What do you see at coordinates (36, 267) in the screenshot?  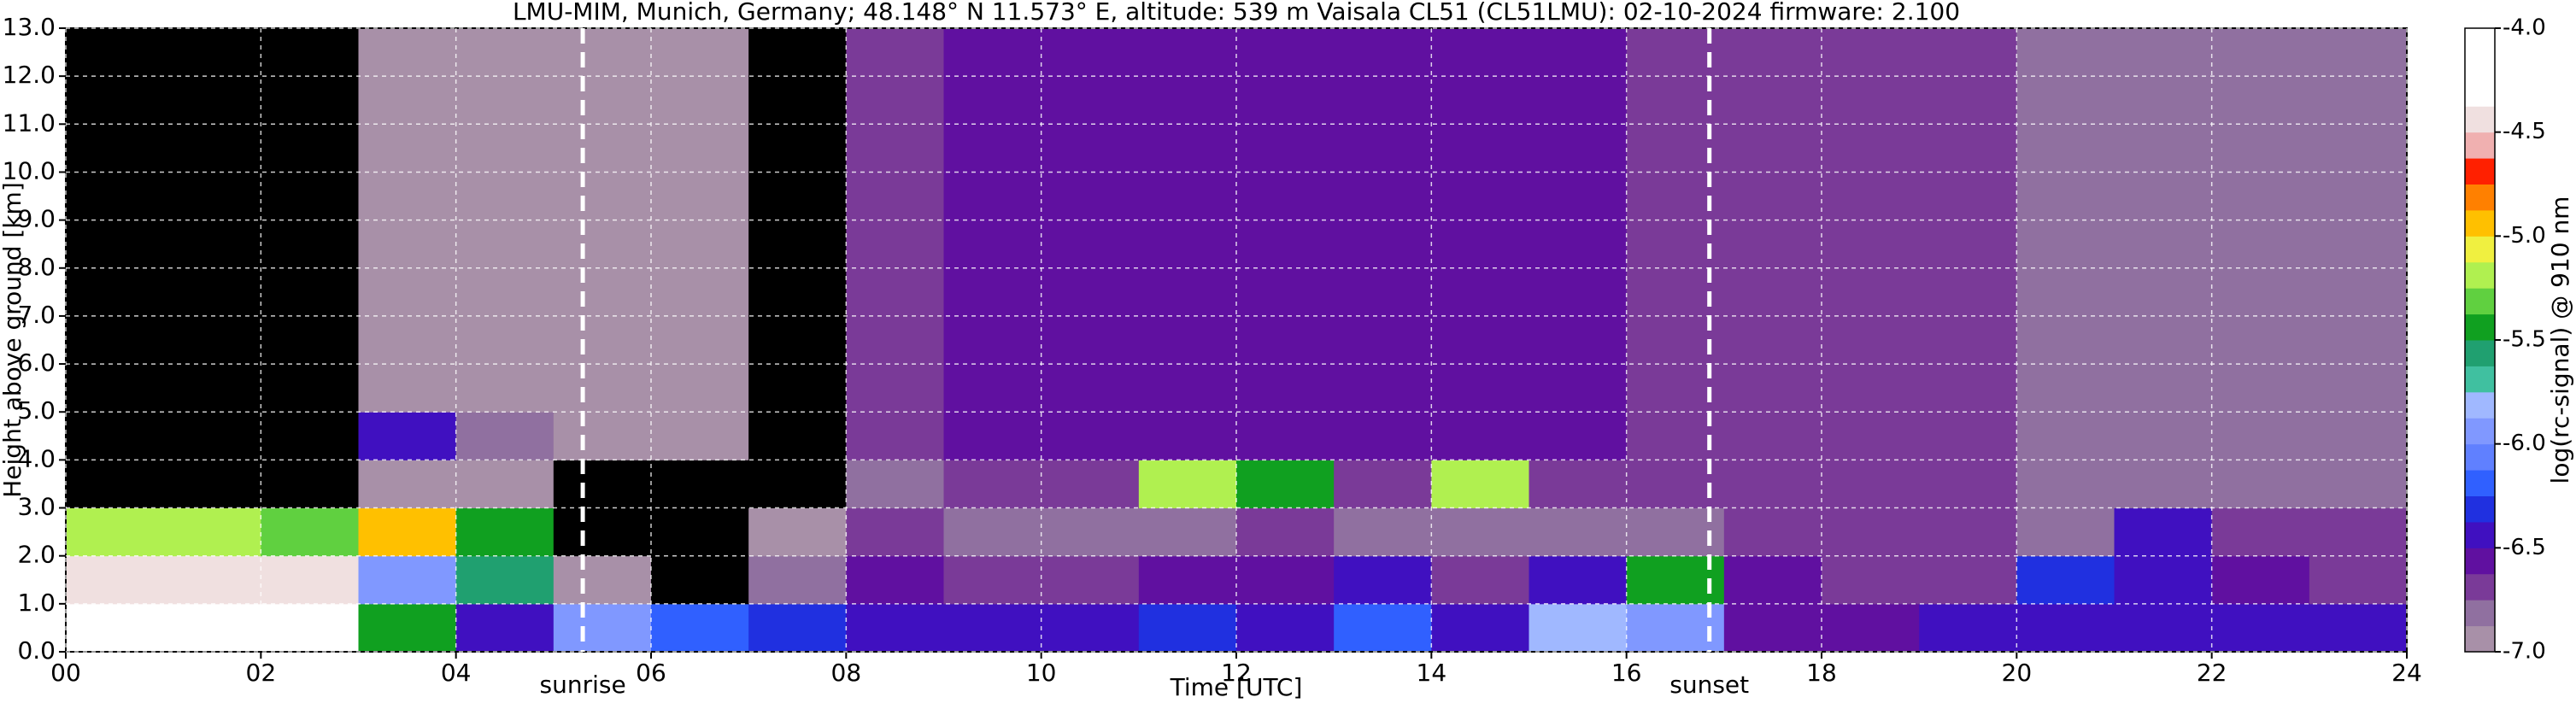 I see `y-tick-label: 8.0` at bounding box center [36, 267].